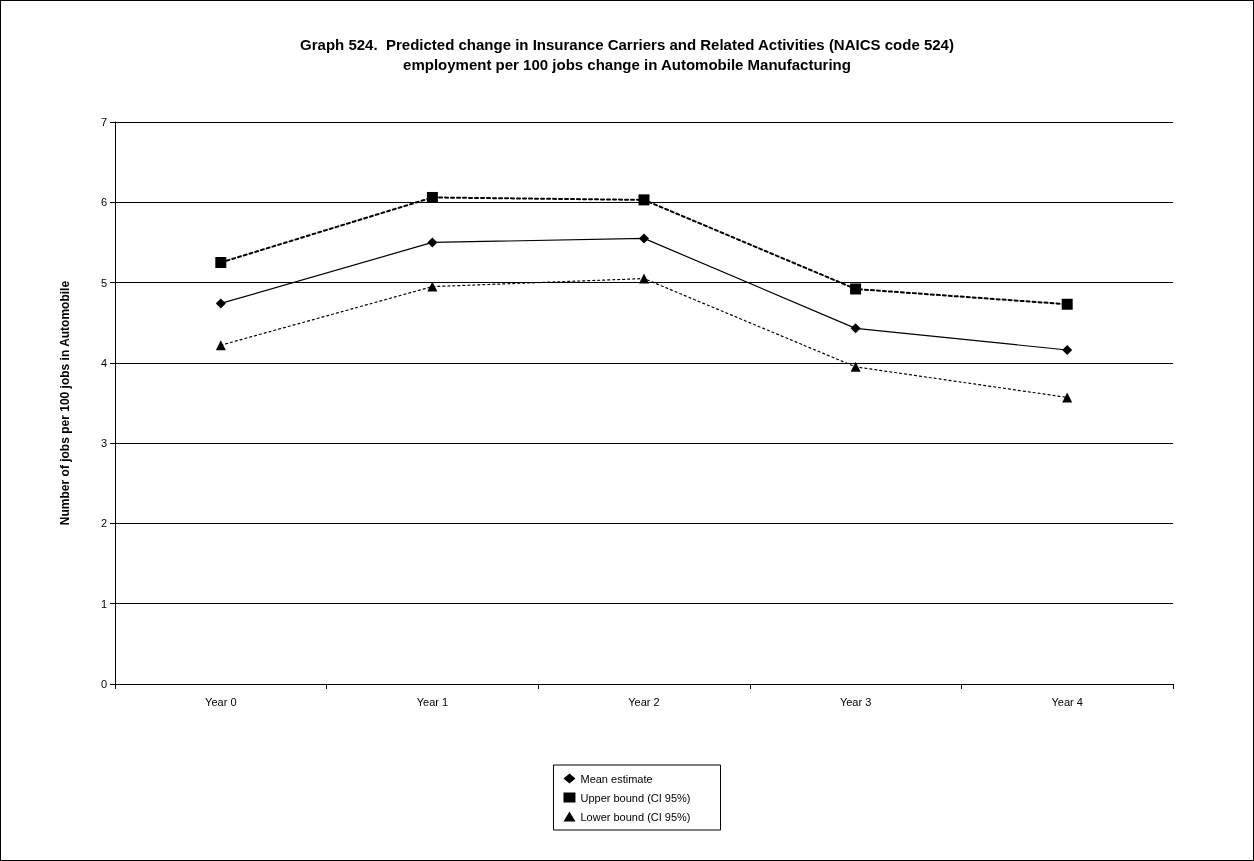  Describe the element at coordinates (627, 54) in the screenshot. I see `chart-title: Graph 524. Predicted change in Insurance Carriers and Related Activities (NAICS code 524) employment per 100 jobs change in Automobile Manufacturing` at that location.